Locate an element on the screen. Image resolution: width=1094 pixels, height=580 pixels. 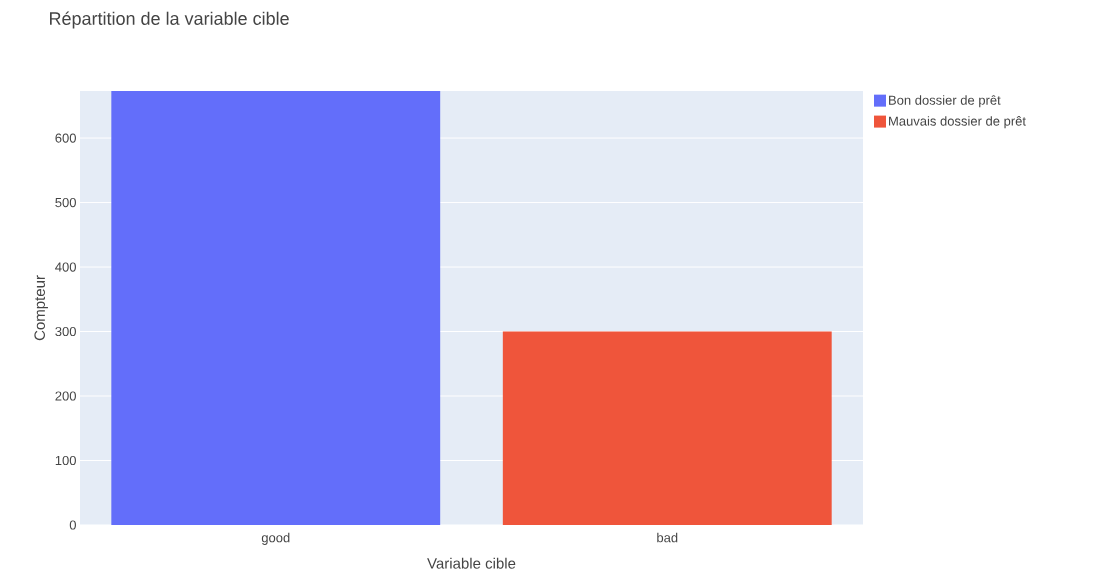
chart-title: Répartition de la variable cible is located at coordinates (169, 20).